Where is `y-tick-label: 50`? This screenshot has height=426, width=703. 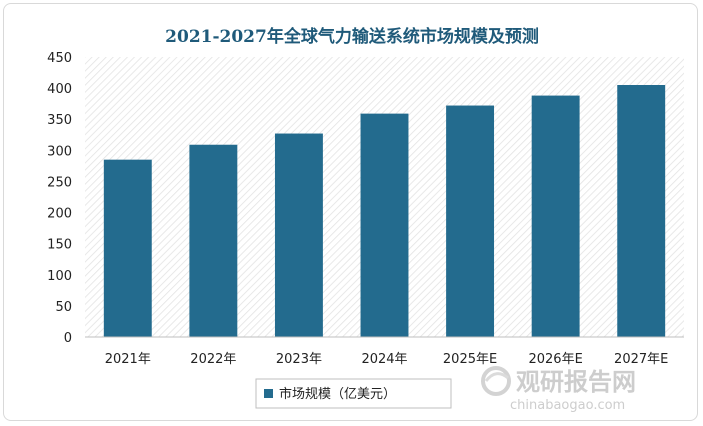 y-tick-label: 50 is located at coordinates (63, 307).